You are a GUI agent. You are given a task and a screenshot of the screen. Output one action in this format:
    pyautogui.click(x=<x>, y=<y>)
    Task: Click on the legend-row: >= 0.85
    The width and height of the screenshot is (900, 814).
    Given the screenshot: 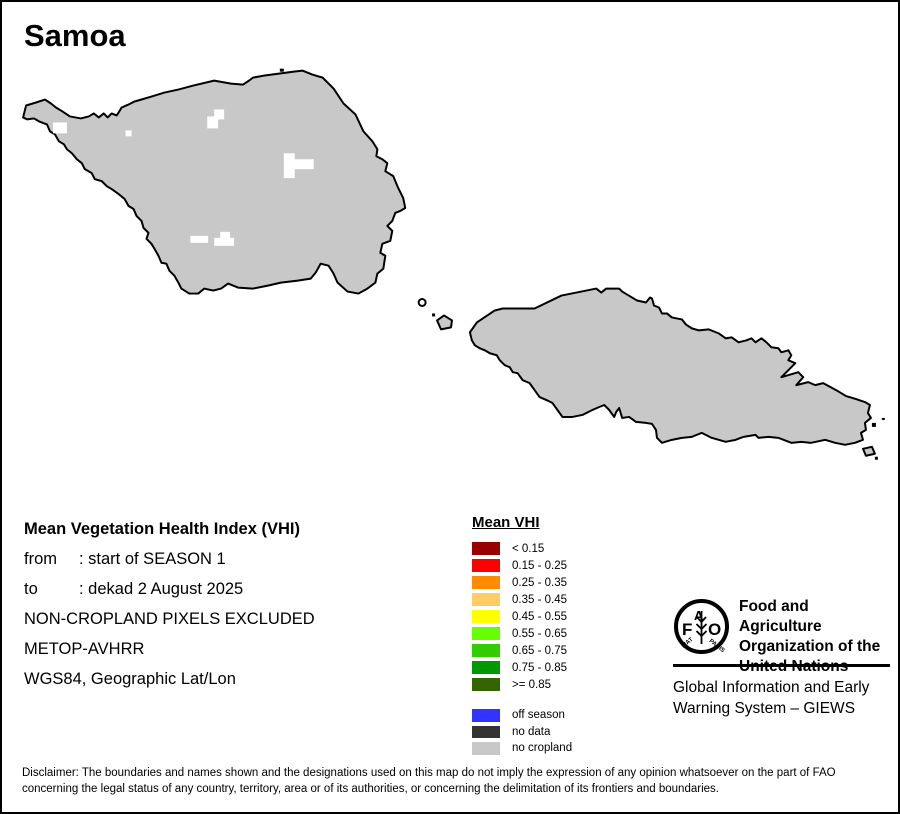 What is the action you would take?
    pyautogui.click(x=522, y=684)
    